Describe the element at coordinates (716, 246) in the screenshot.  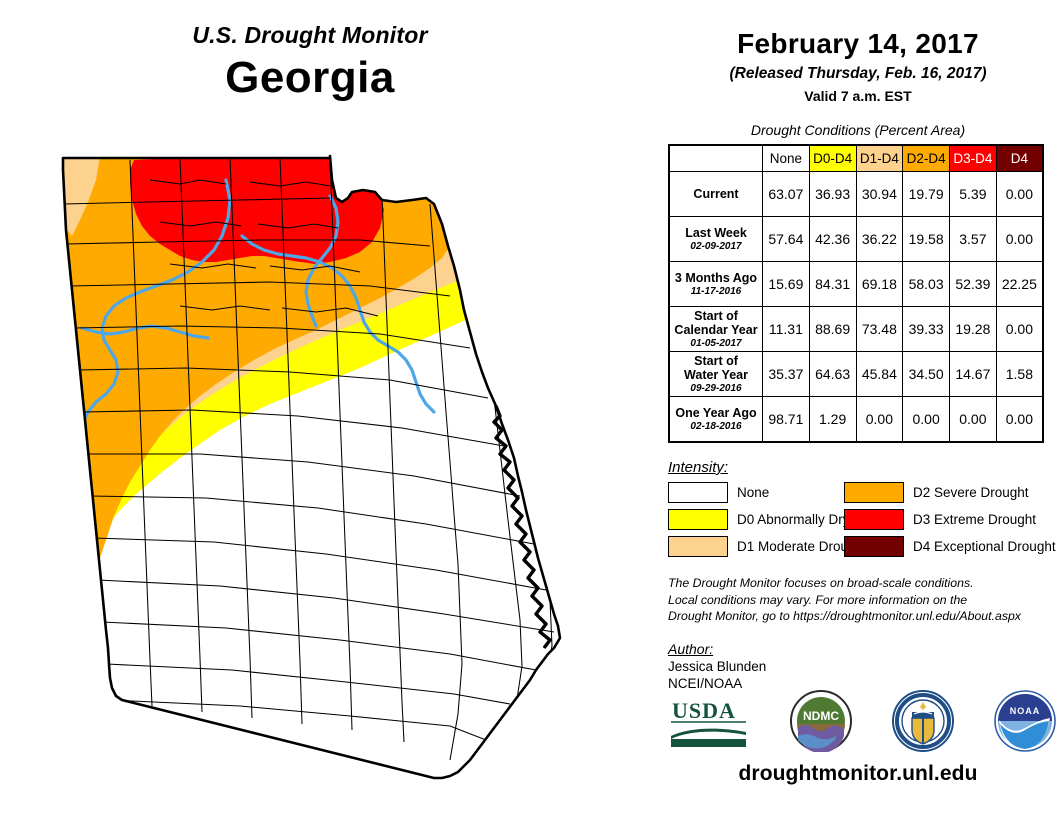
I see `row-label-date: 02-09-2017` at that location.